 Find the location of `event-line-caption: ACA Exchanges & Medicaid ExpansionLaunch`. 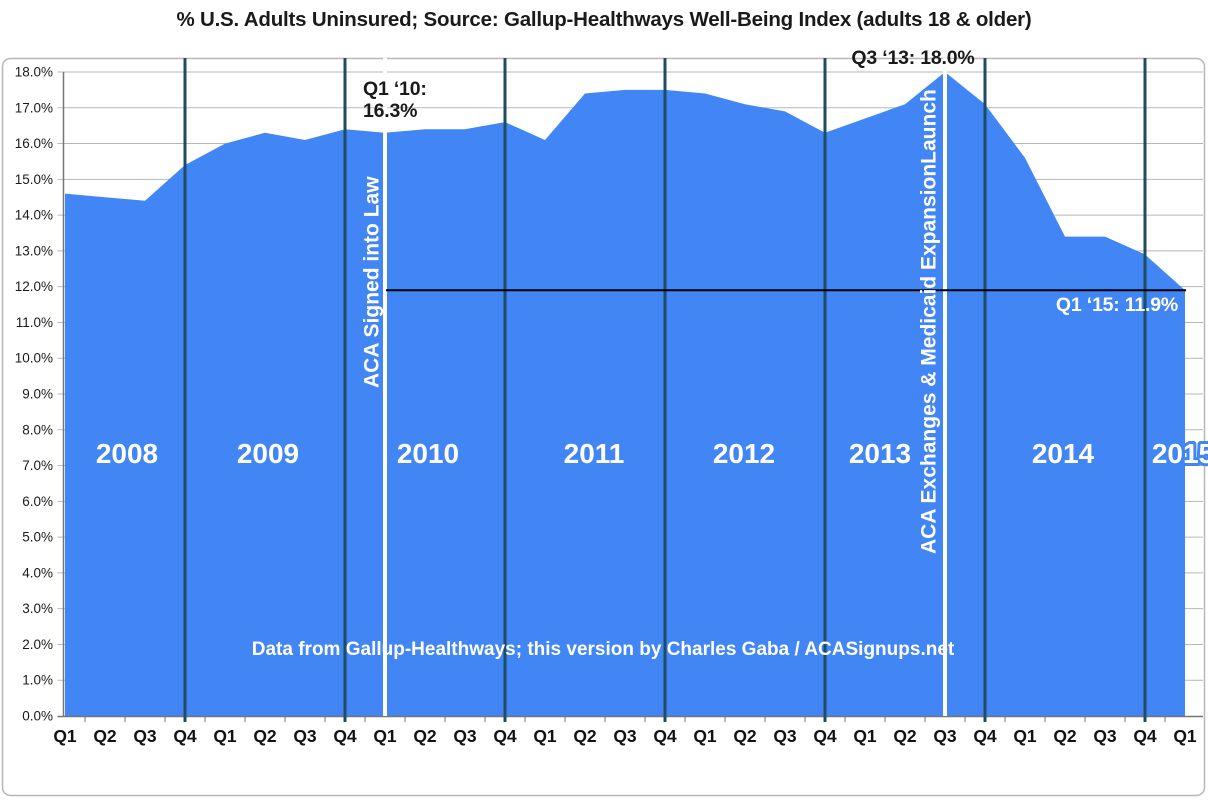

event-line-caption: ACA Exchanges & Medicaid ExpansionLaunch is located at coordinates (929, 321).